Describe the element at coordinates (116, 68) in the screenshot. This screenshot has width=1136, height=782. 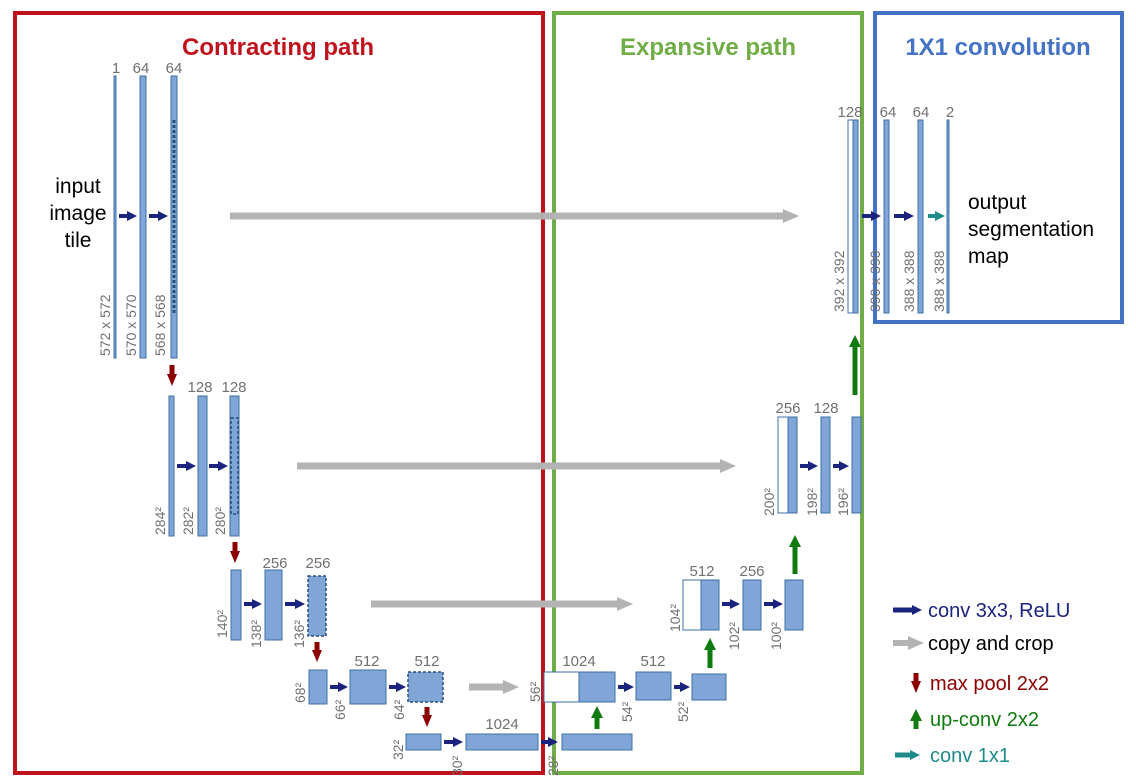
I see `ch-label-c1-in: 1` at that location.